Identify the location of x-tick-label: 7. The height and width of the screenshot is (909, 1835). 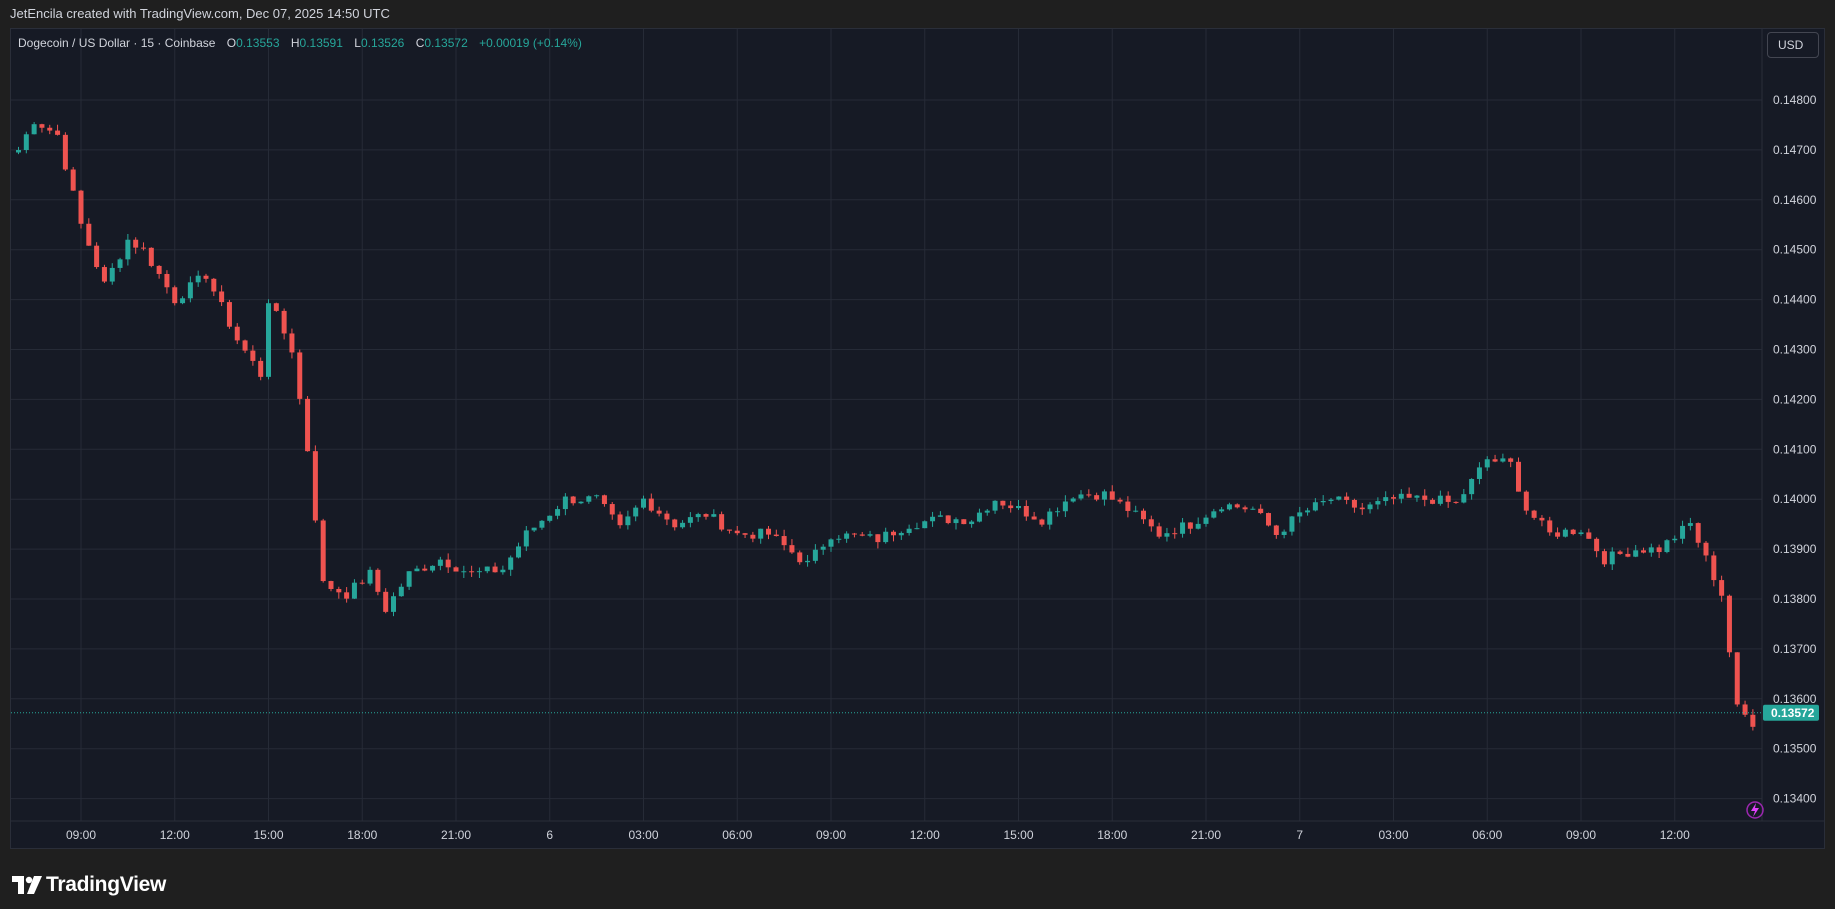
(1299, 835).